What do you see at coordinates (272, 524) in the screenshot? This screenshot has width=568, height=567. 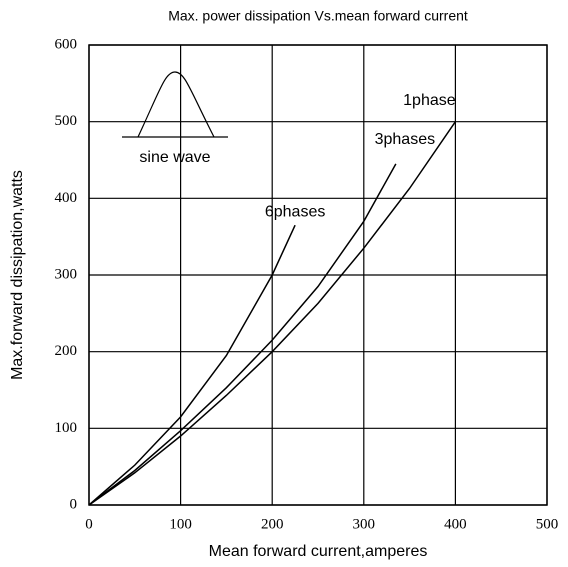 I see `x-tick-label: 200` at bounding box center [272, 524].